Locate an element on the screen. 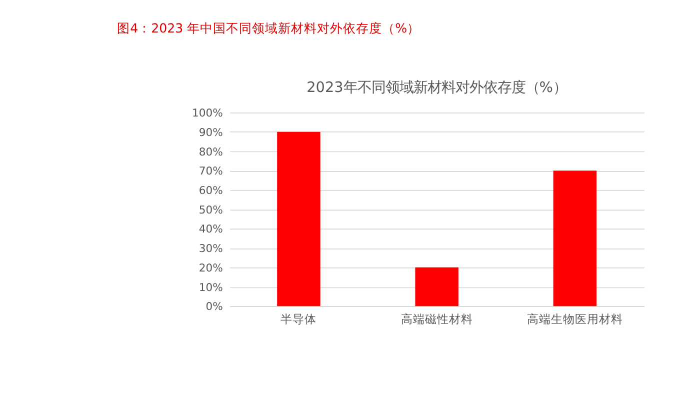 Image resolution: width=698 pixels, height=397 pixels. x-tick-label: 高端生物医用材料 is located at coordinates (574, 319).